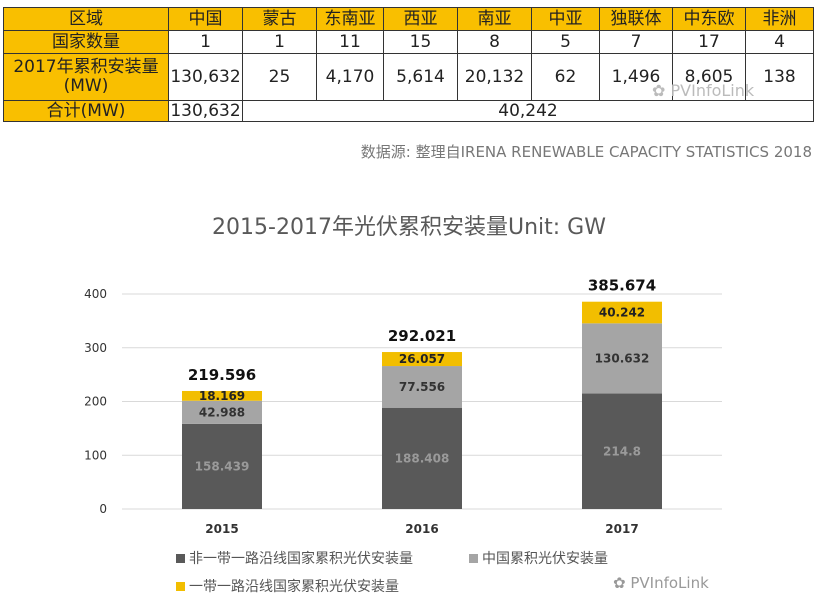  I want to click on legend-entry: 一带一路沿线国家累积光伏安装量, so click(294, 586).